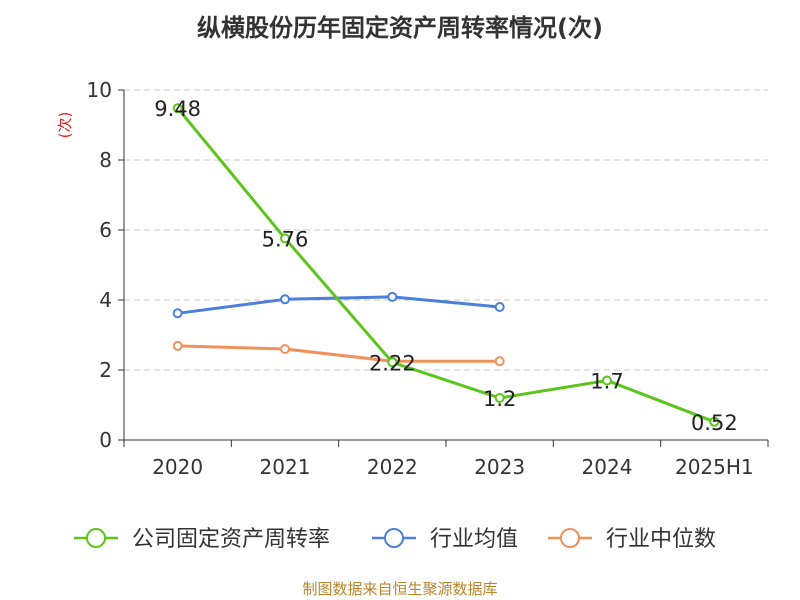  What do you see at coordinates (65, 125) in the screenshot?
I see `y-axis-label: (次)` at bounding box center [65, 125].